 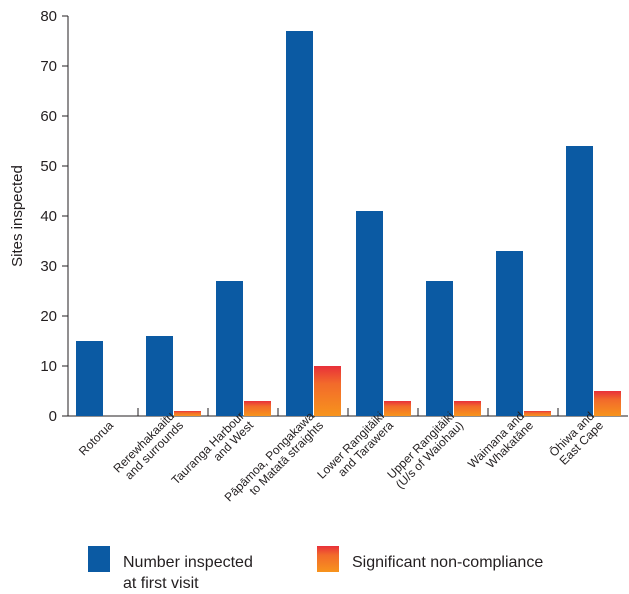 I want to click on x-category-label: Lower Rangitāikiand Tarawera, so click(x=355, y=450).